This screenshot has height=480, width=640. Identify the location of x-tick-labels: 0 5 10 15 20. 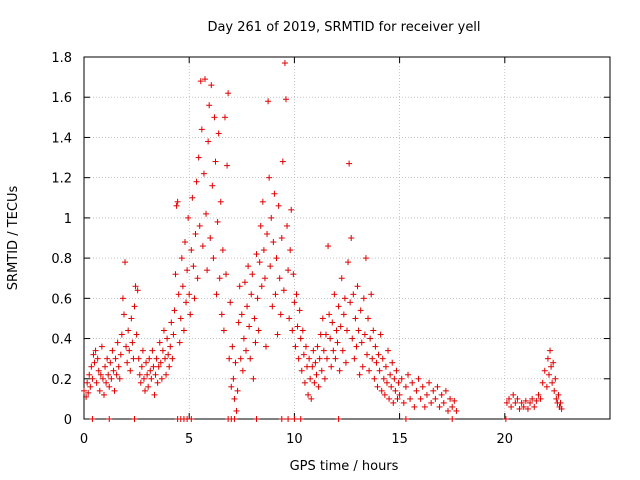
(296, 439).